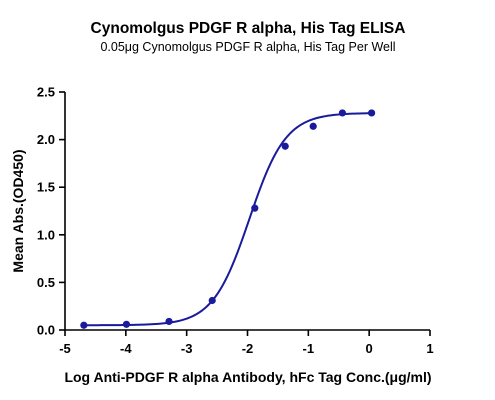 The height and width of the screenshot is (400, 495). Describe the element at coordinates (65, 348) in the screenshot. I see `x-tick-label: -5` at that location.